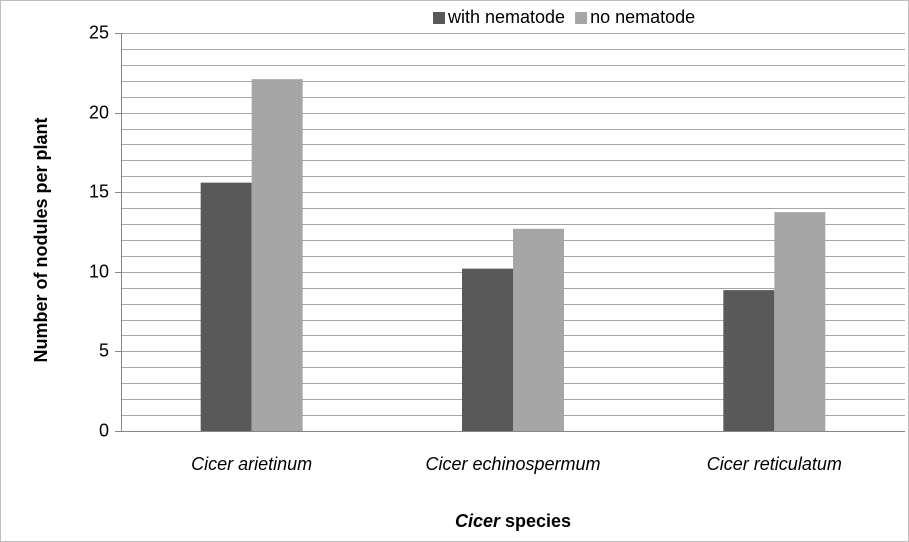  I want to click on y-tick-label: 5, so click(104, 350).